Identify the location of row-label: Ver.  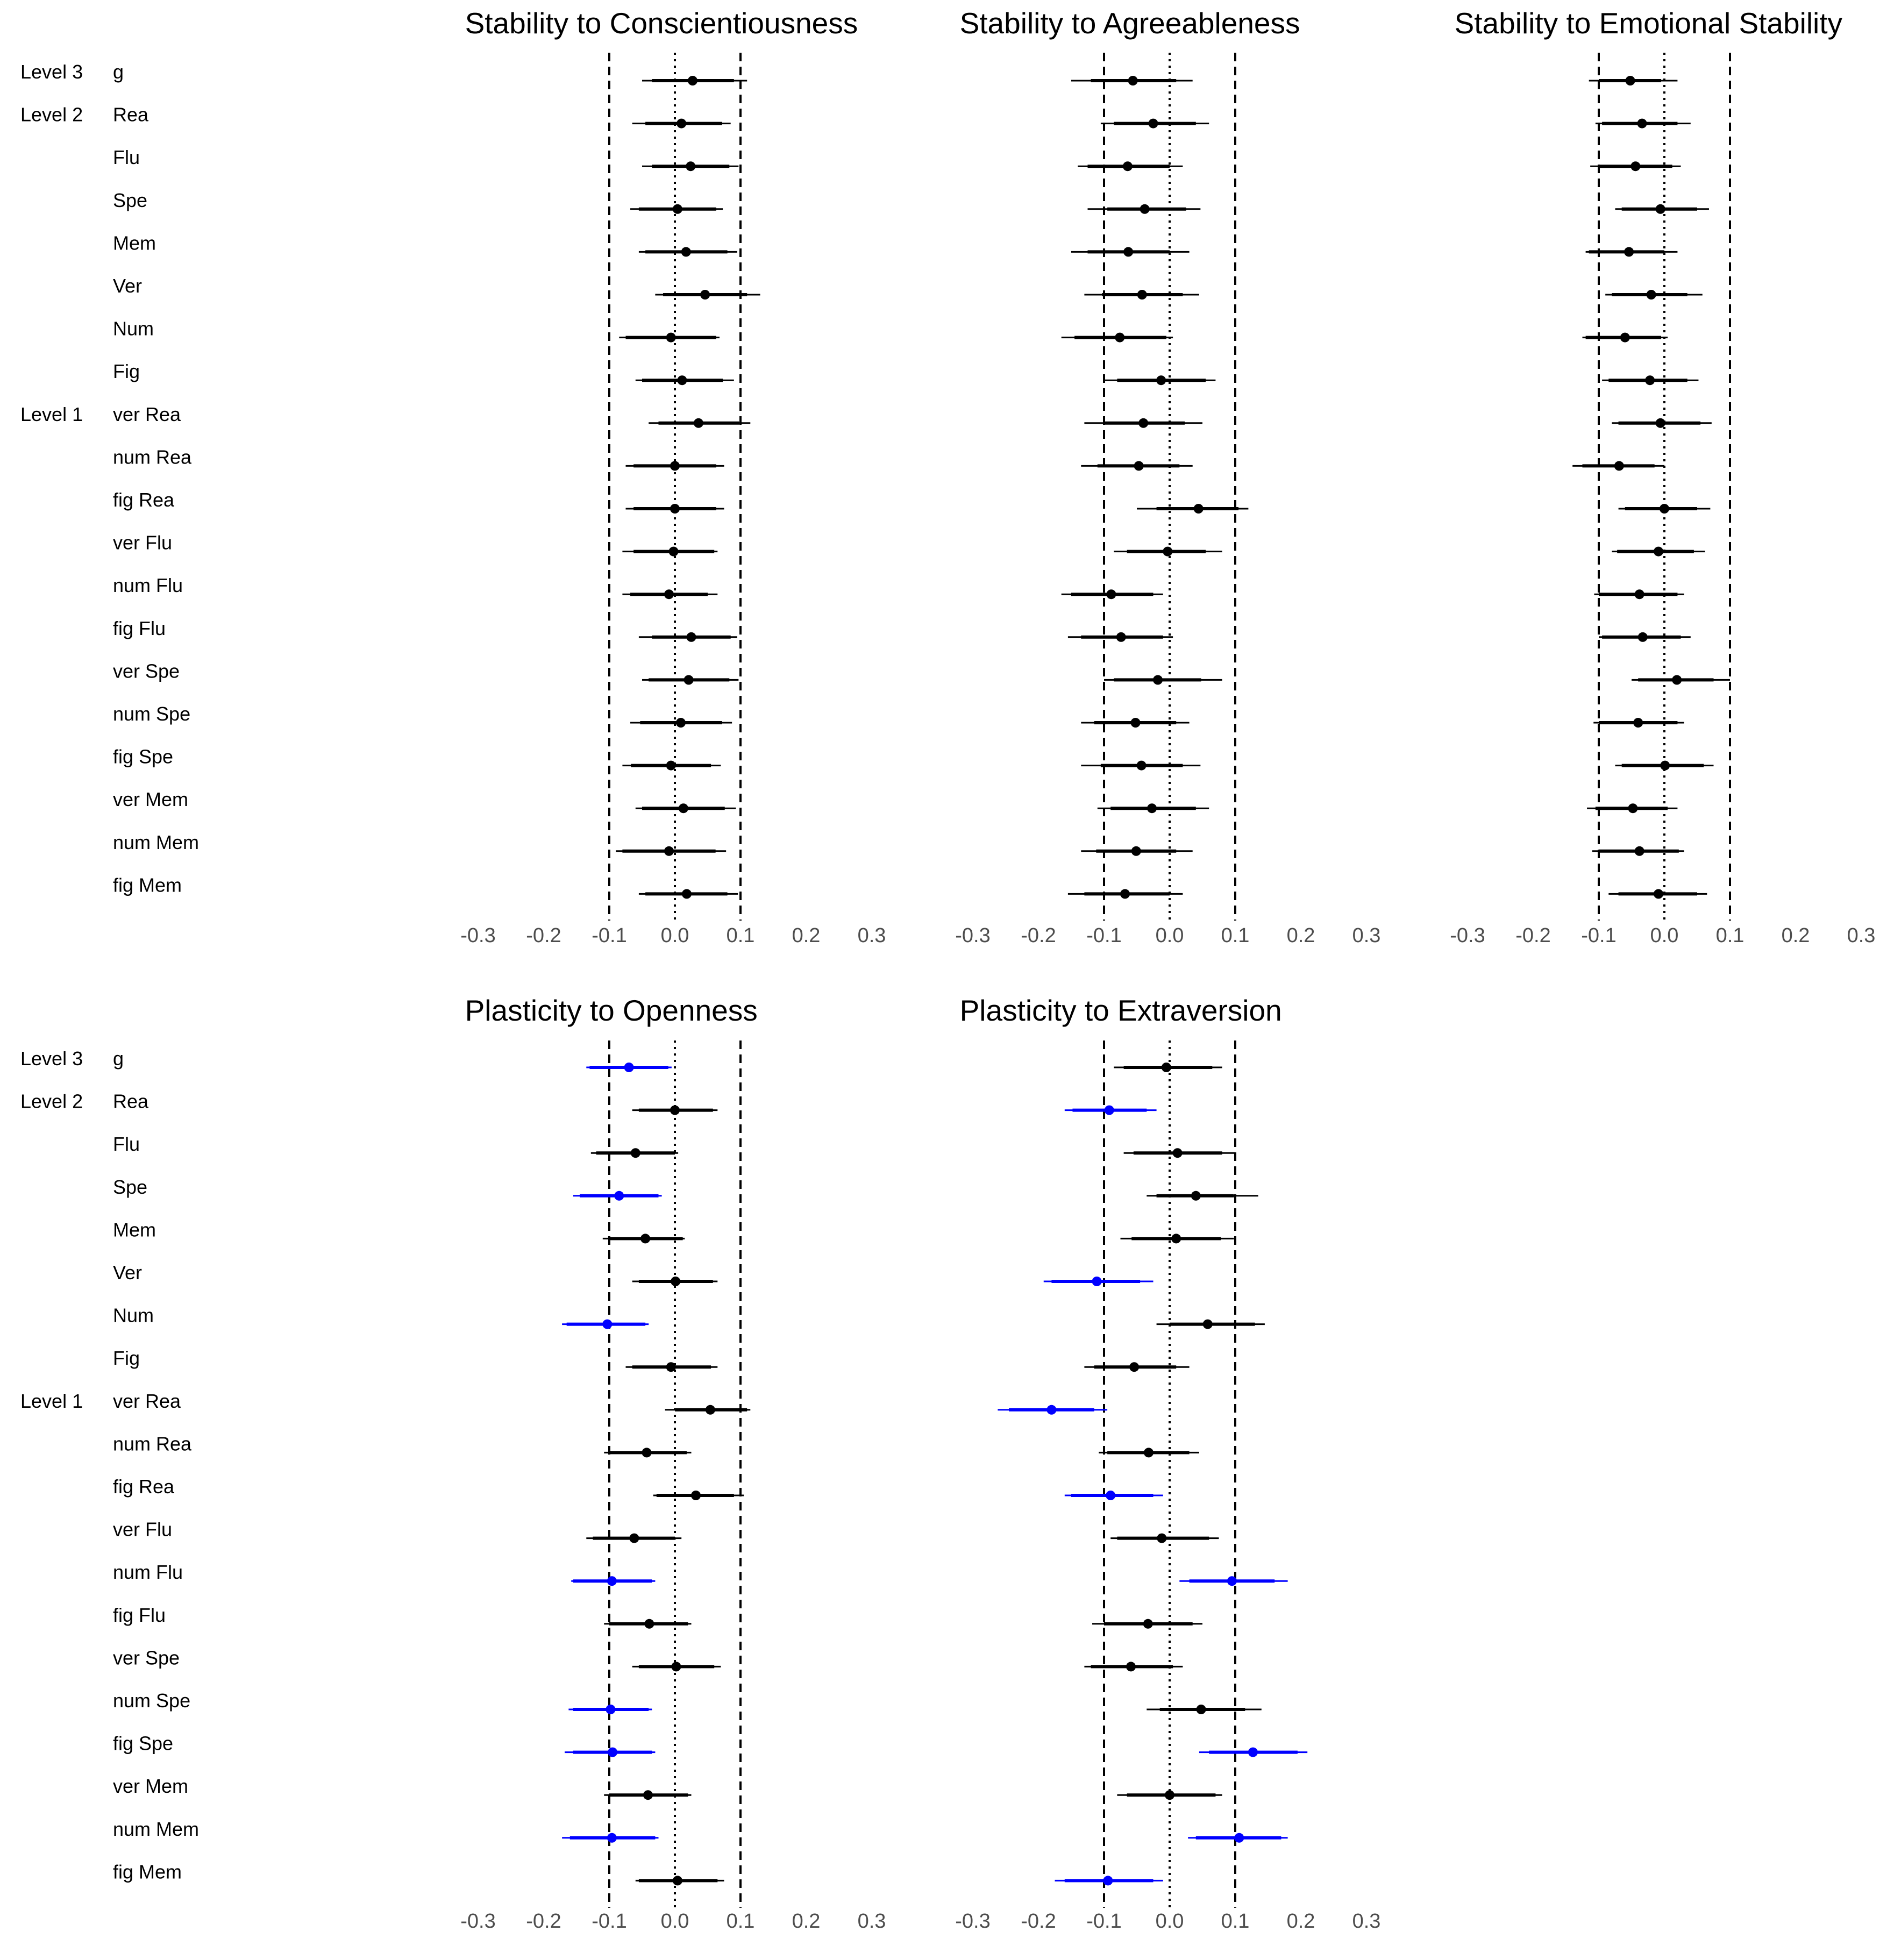
(127, 286).